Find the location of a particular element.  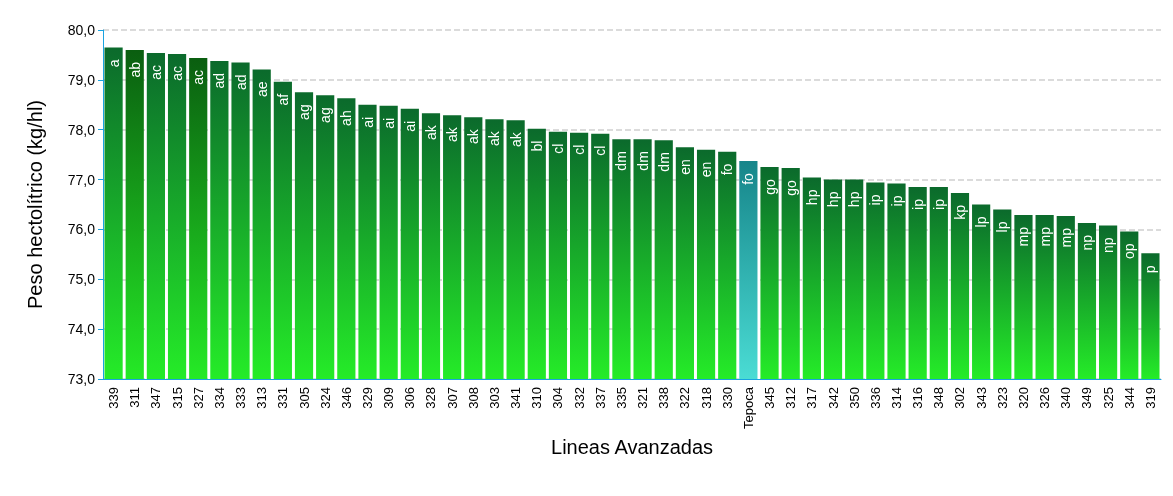

x-tick-label: 304 is located at coordinates (558, 398).